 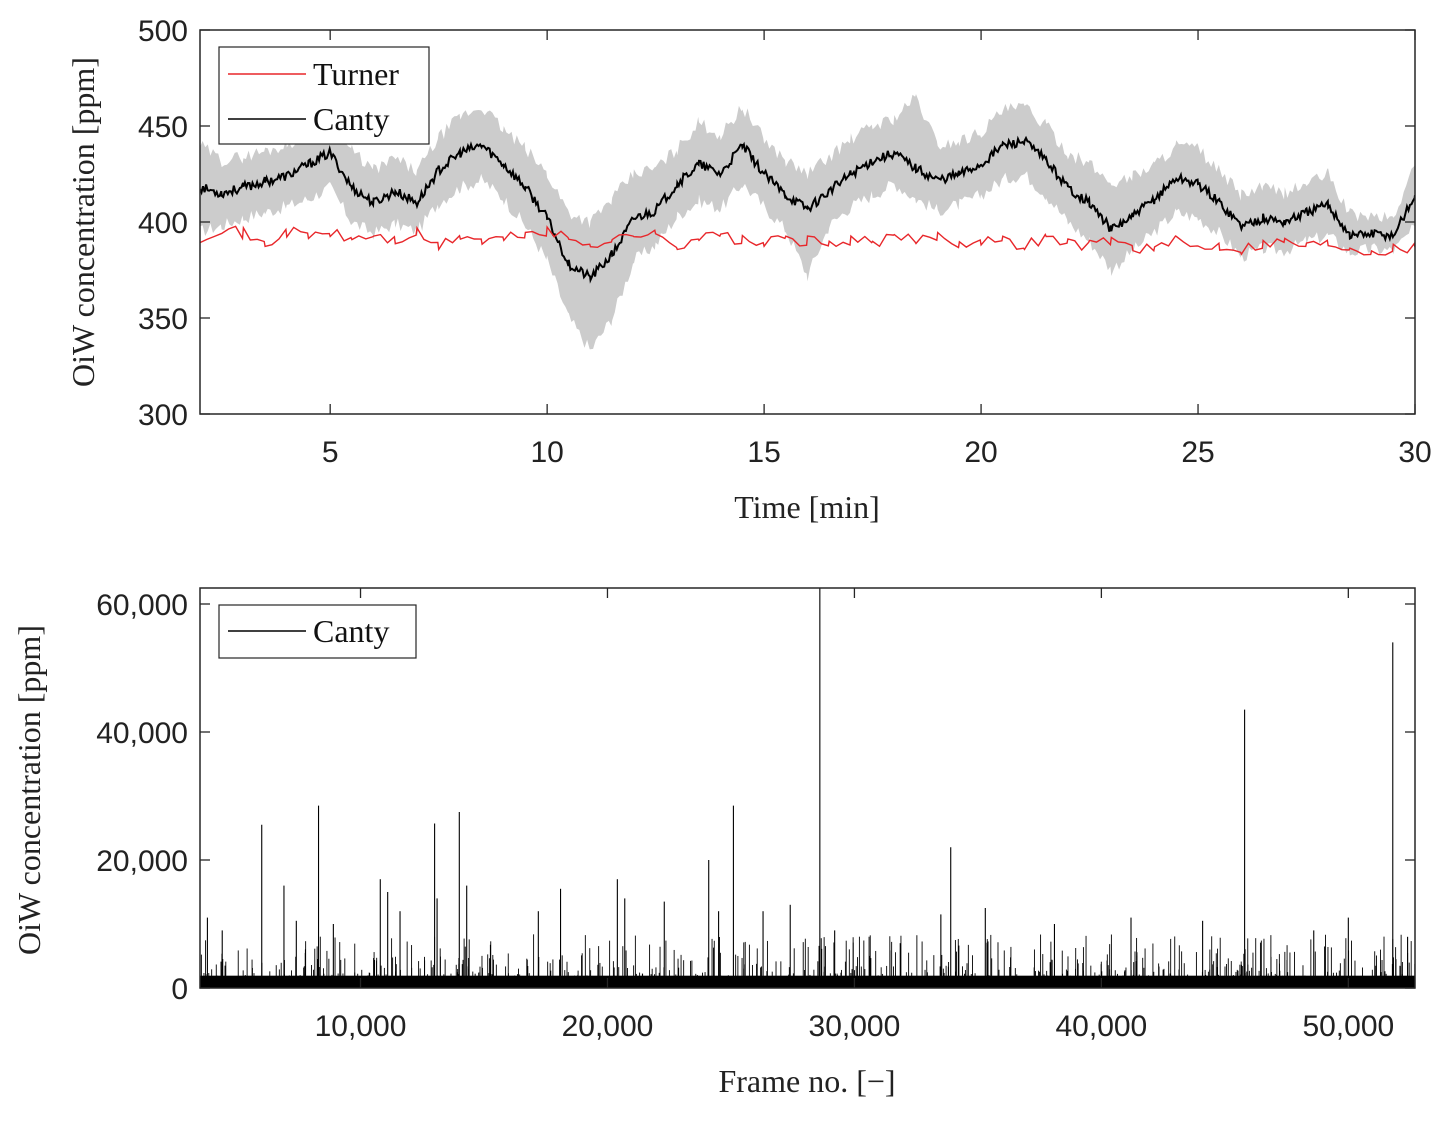 What do you see at coordinates (807, 209) in the screenshot?
I see `canty-series-line` at bounding box center [807, 209].